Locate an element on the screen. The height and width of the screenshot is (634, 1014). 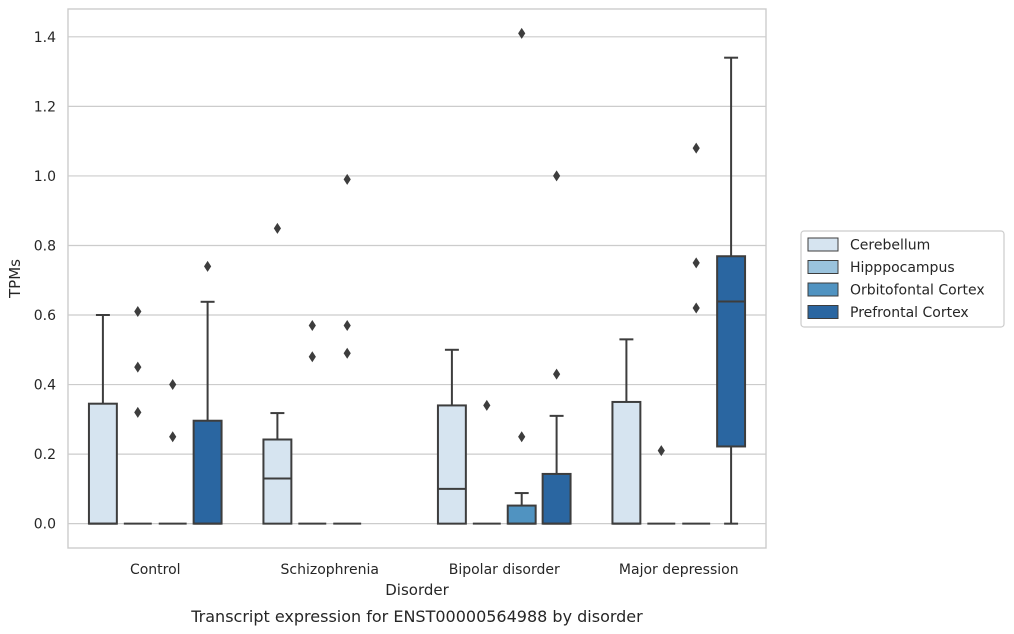
y-tick-label: 0.8 is located at coordinates (45, 246).